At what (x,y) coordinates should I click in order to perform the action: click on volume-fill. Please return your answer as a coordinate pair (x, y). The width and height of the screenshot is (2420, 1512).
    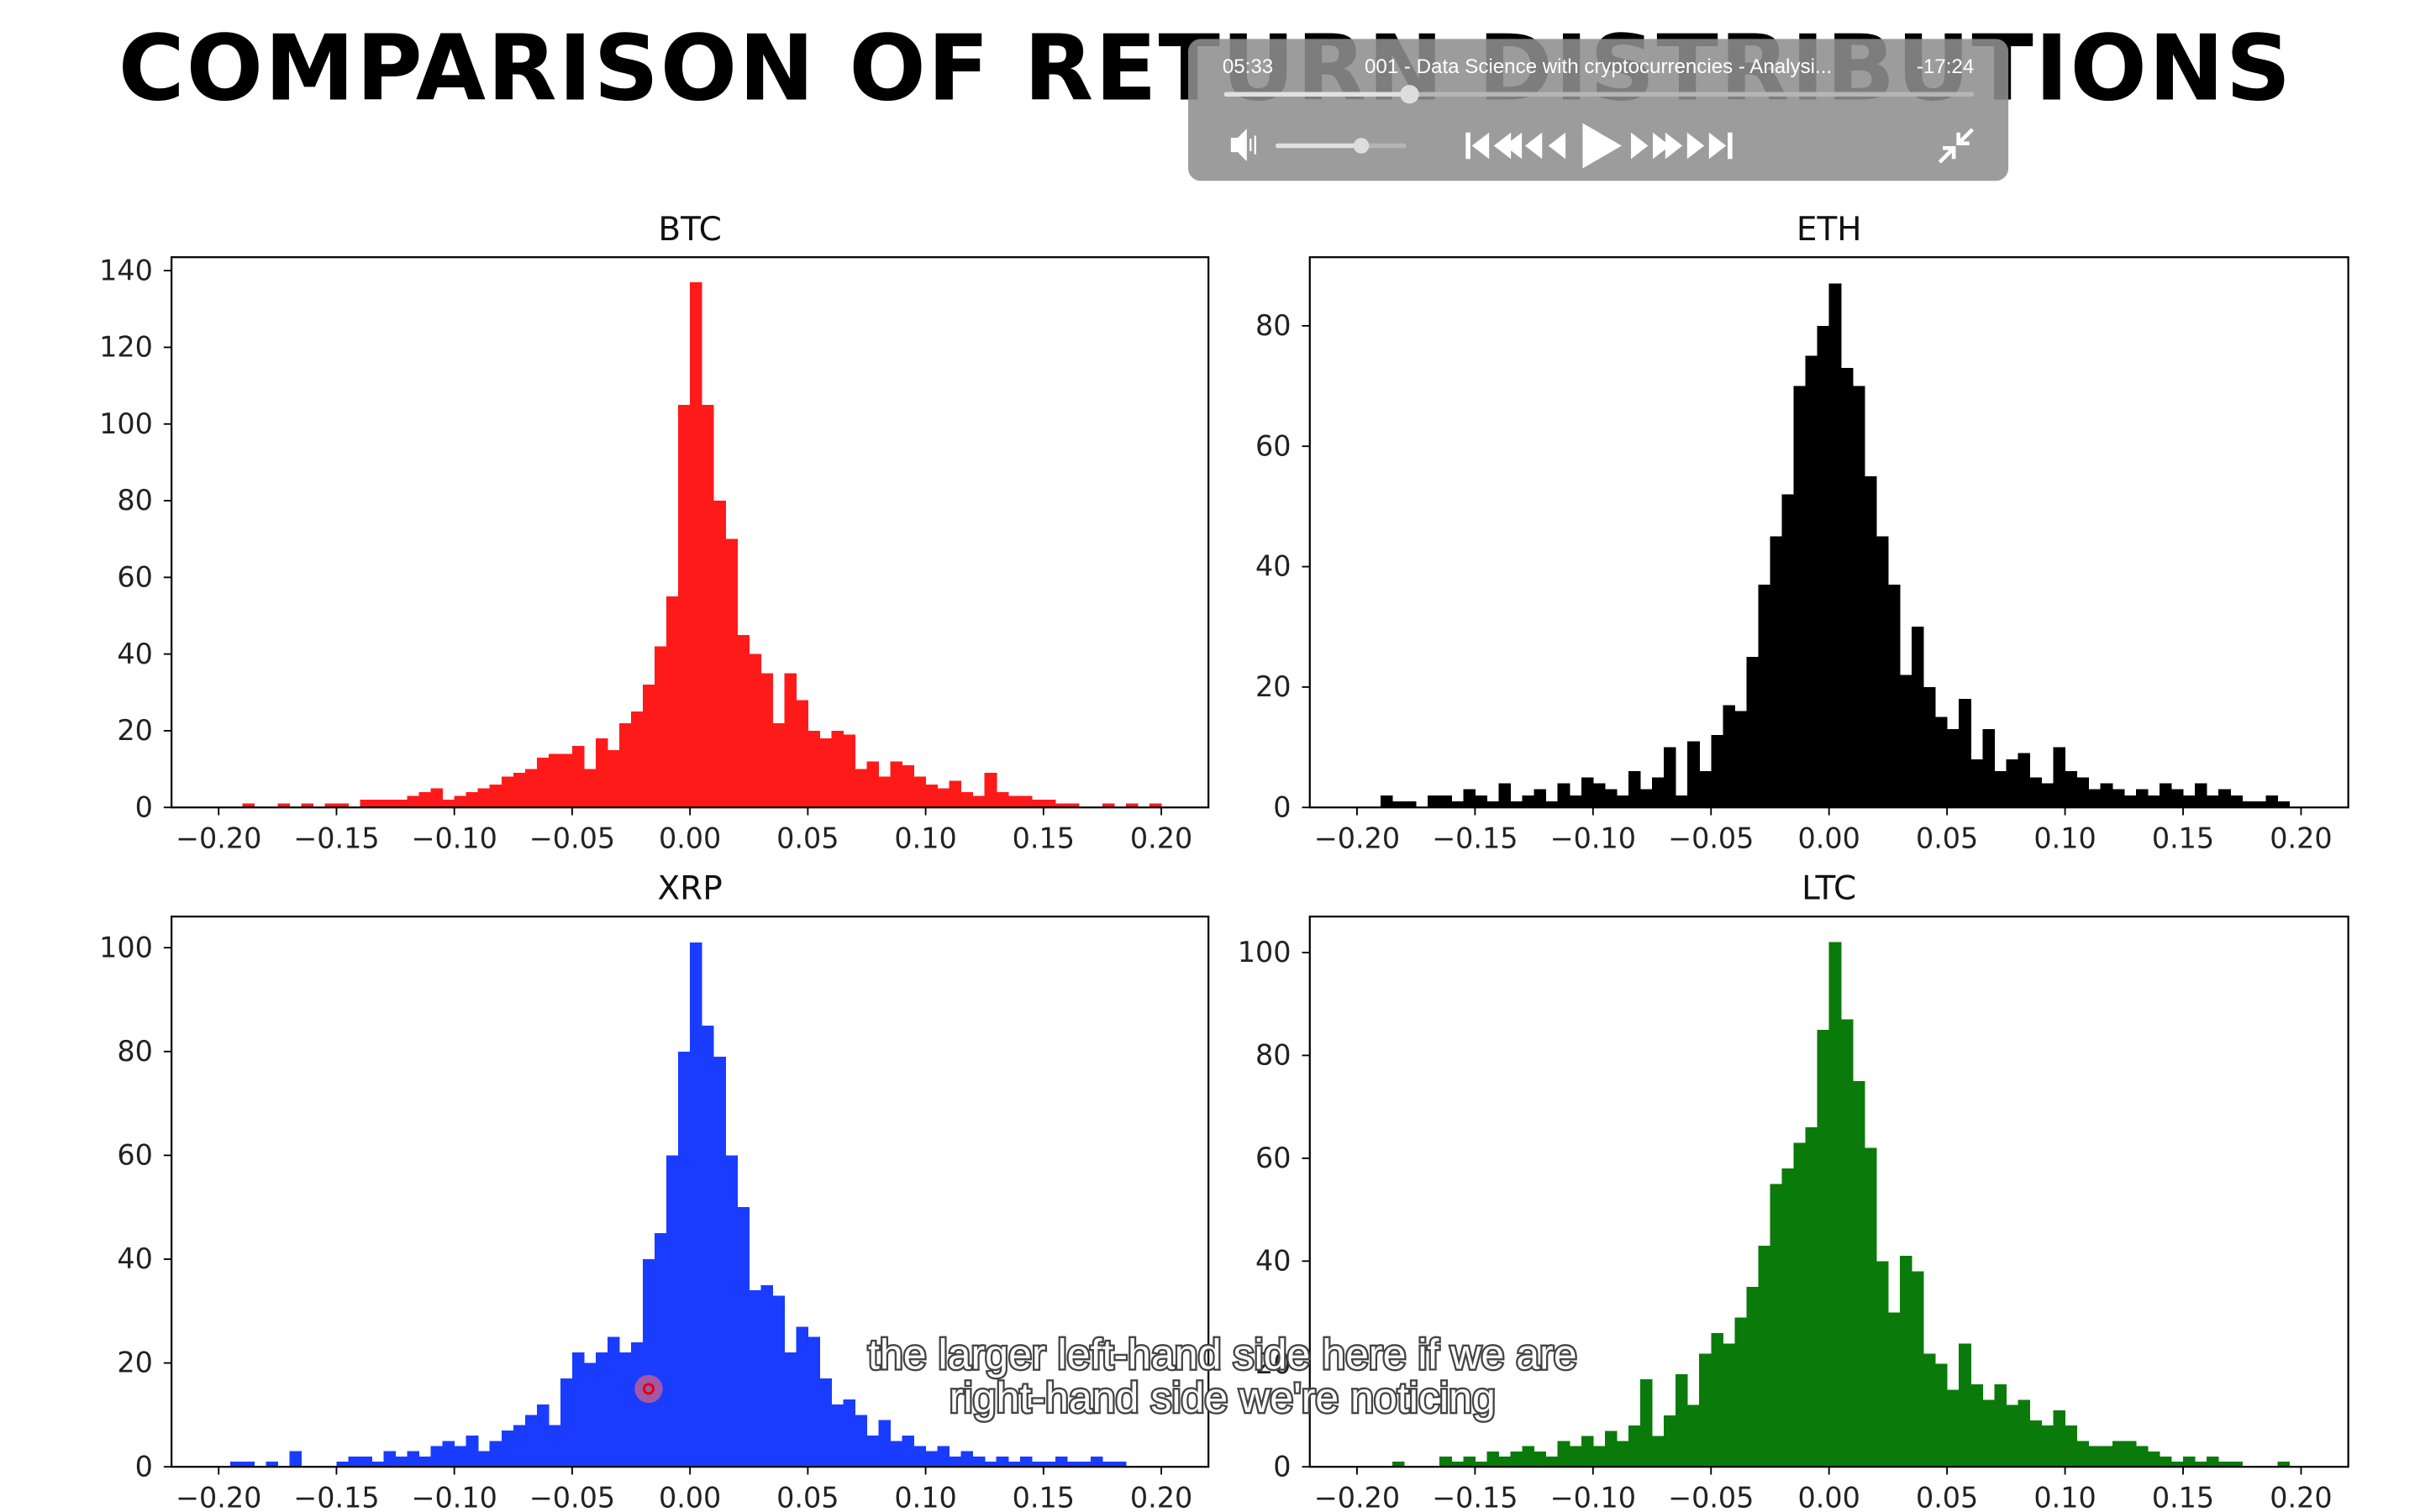
    Looking at the image, I should click on (1318, 146).